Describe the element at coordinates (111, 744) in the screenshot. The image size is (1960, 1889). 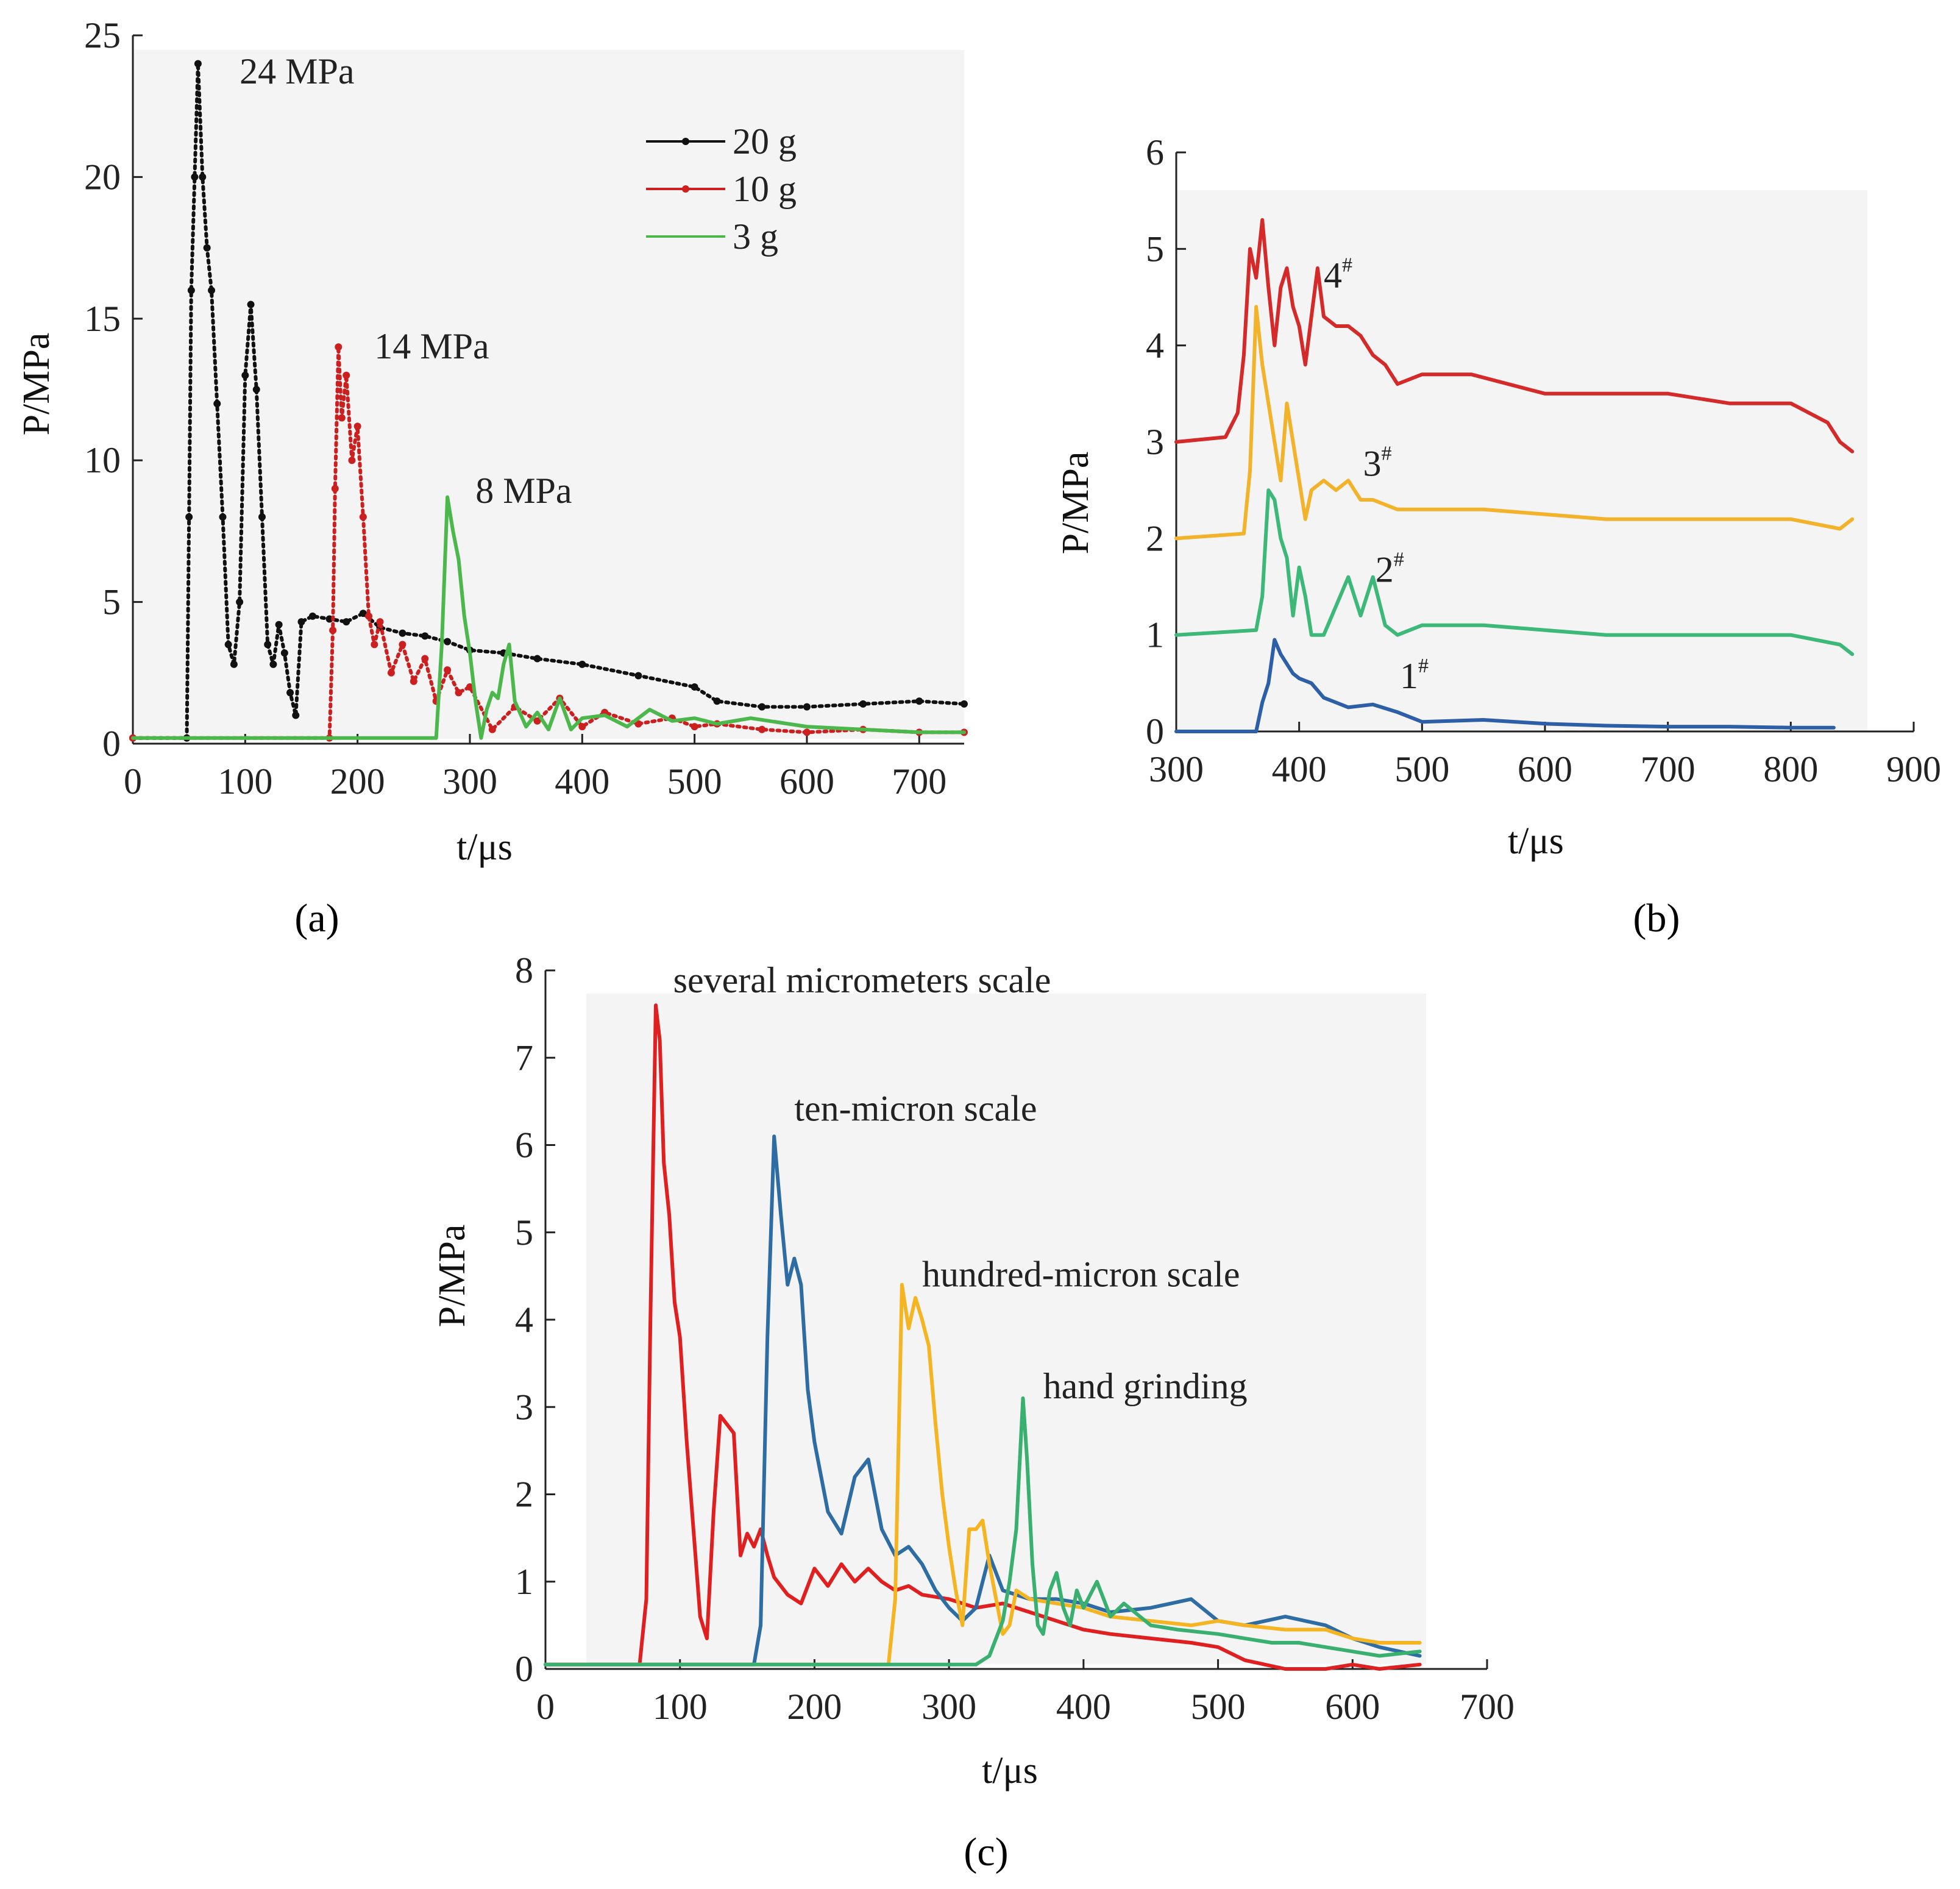
I see `y-tick-label: 0` at that location.